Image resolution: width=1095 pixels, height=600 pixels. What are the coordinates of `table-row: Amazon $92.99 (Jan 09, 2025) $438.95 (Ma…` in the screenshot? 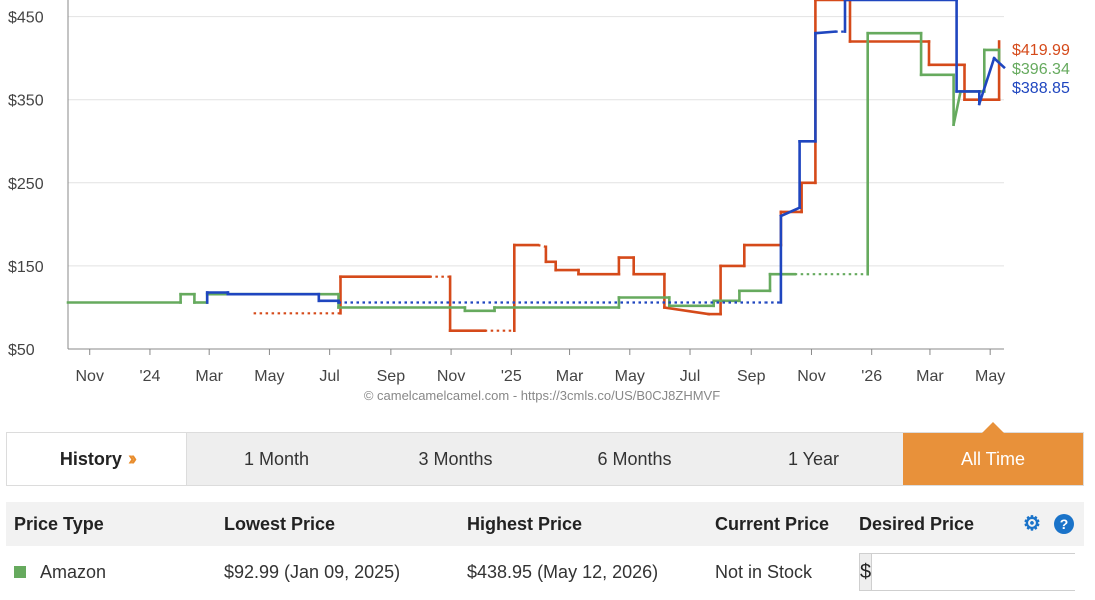 It's located at (550, 572).